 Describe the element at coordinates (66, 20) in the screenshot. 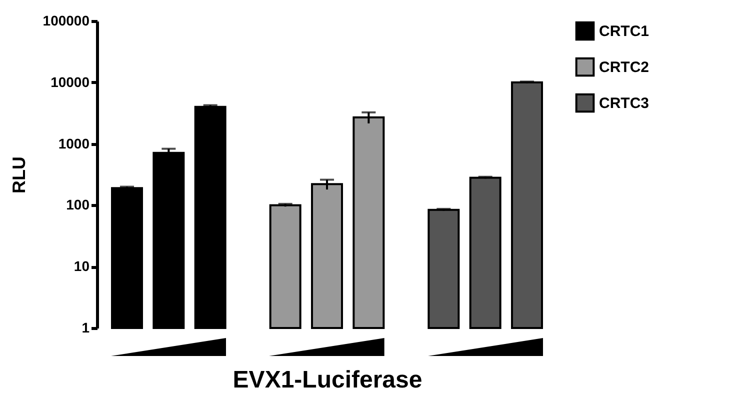

I see `y-tick-label: 100000` at that location.